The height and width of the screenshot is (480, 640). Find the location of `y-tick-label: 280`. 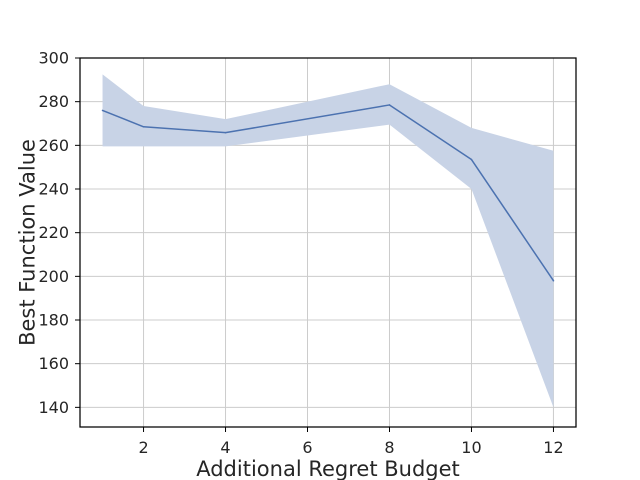

y-tick-label: 280 is located at coordinates (53, 101).